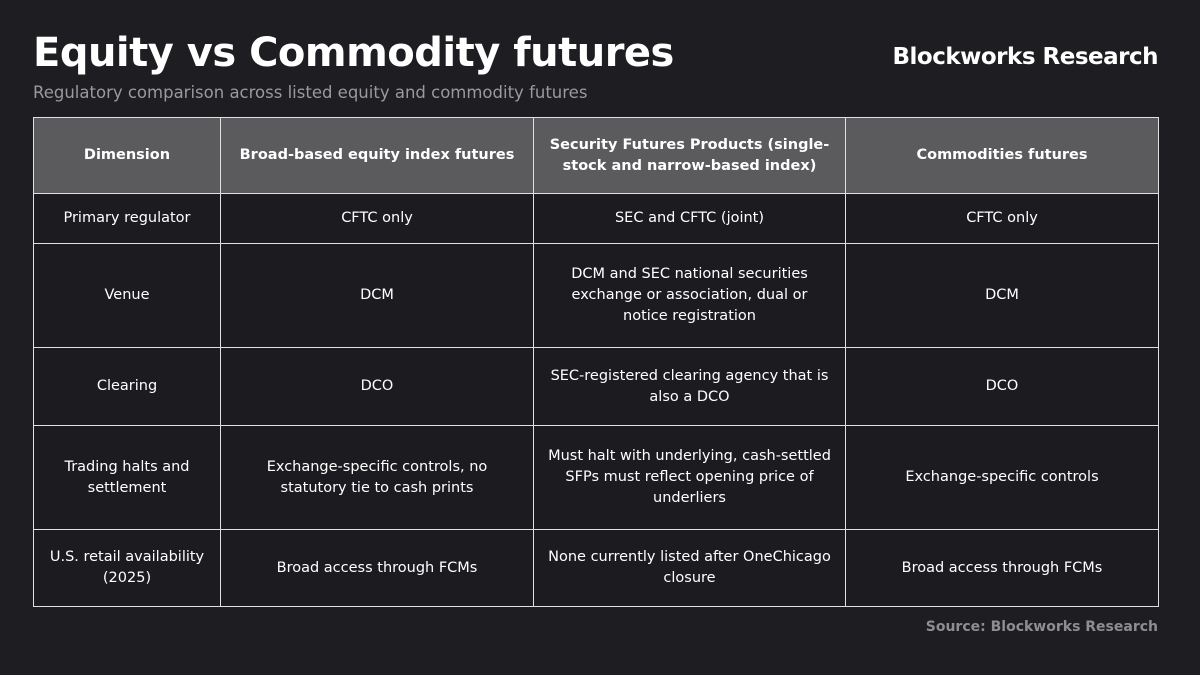  Describe the element at coordinates (1002, 477) in the screenshot. I see `table-cell: Exchange-specific controls` at that location.